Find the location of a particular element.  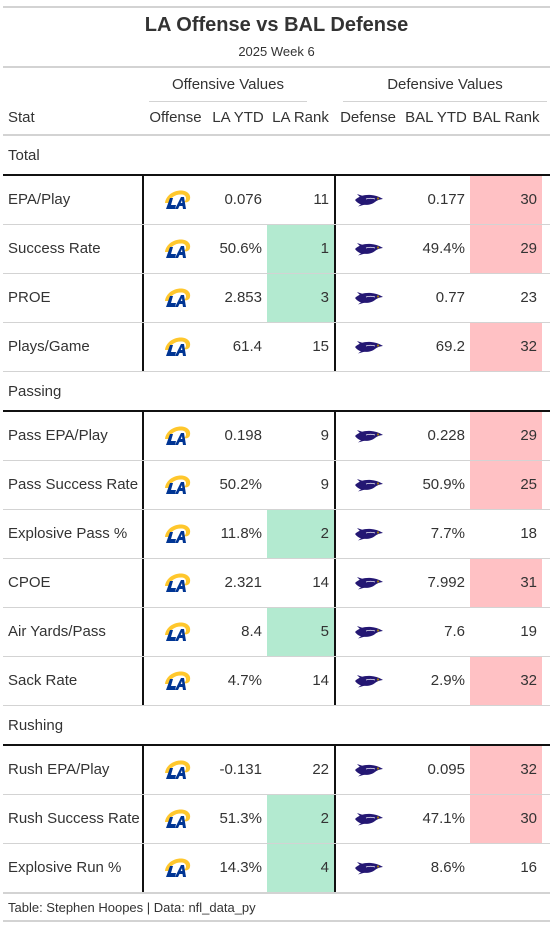

table-row: Sack Rate 4.7% 14 2.9% 32 is located at coordinates (276, 681).